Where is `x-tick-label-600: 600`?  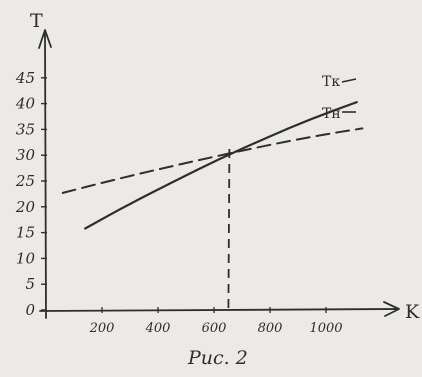
x-tick-label-600: 600 is located at coordinates (214, 328).